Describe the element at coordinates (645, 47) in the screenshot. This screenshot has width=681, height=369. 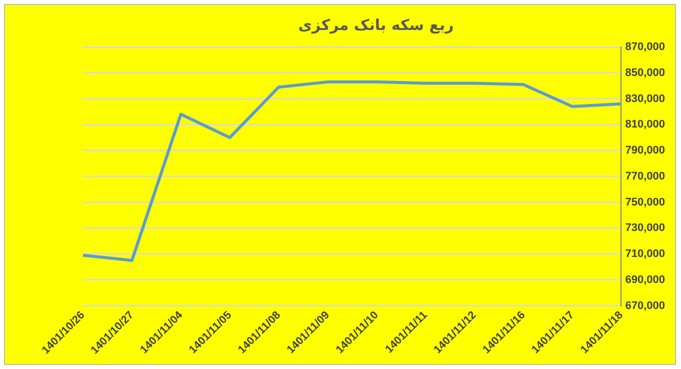
I see `y-tick-label: 870,000` at that location.